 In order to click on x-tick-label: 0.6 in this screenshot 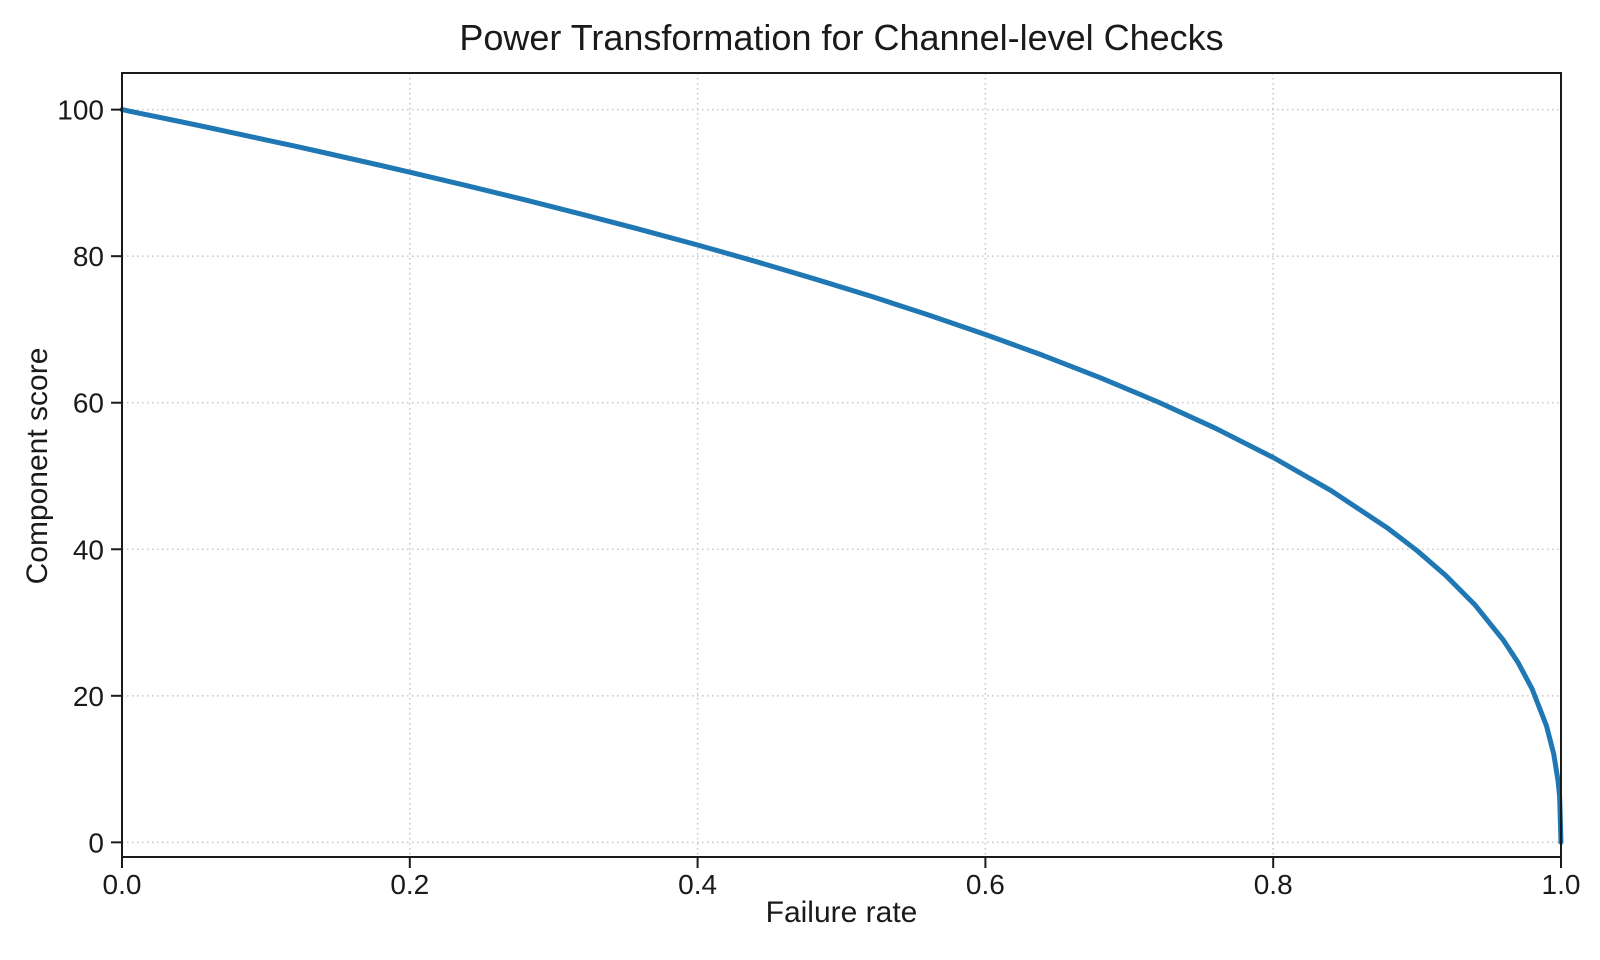, I will do `click(985, 884)`.